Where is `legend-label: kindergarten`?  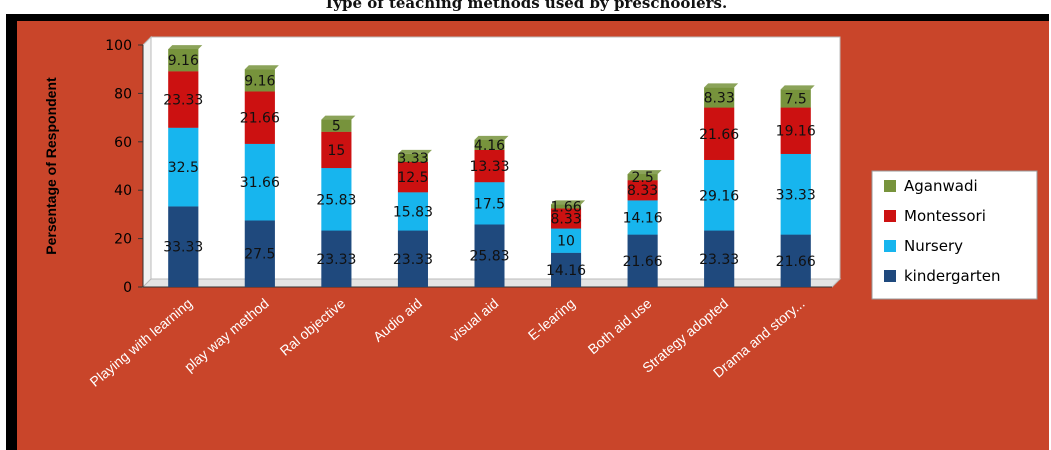
legend-label: kindergarten is located at coordinates (952, 276).